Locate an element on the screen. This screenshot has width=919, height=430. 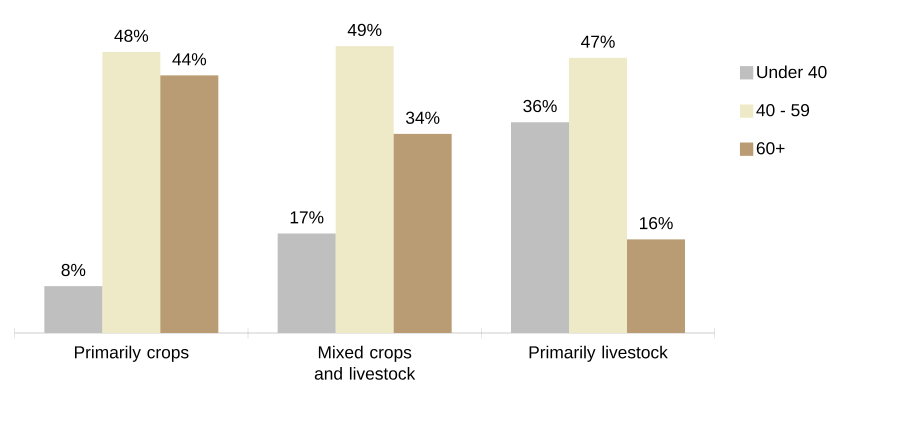
x-tick-label: Mixed crops and livestock is located at coordinates (365, 363).